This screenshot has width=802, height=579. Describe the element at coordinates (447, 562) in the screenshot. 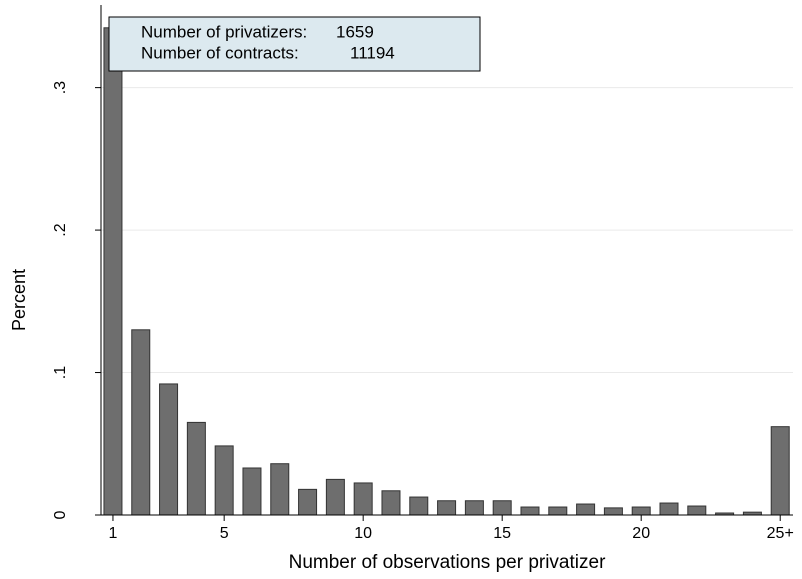

I see `x-axis-title: Number of observations per privatizer` at that location.